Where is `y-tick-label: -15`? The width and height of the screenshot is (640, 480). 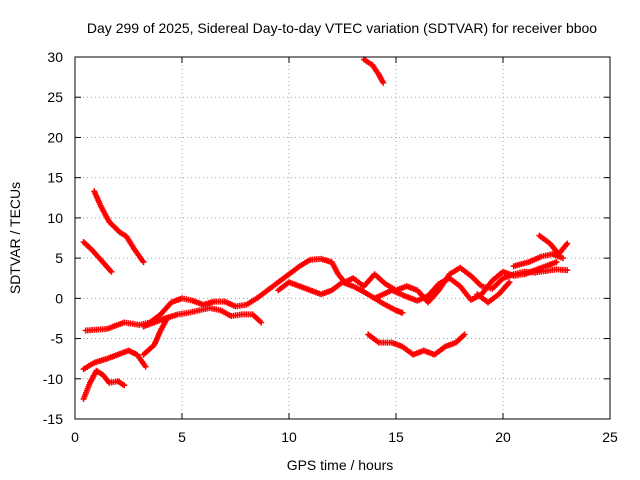 y-tick-label: -15 is located at coordinates (53, 419).